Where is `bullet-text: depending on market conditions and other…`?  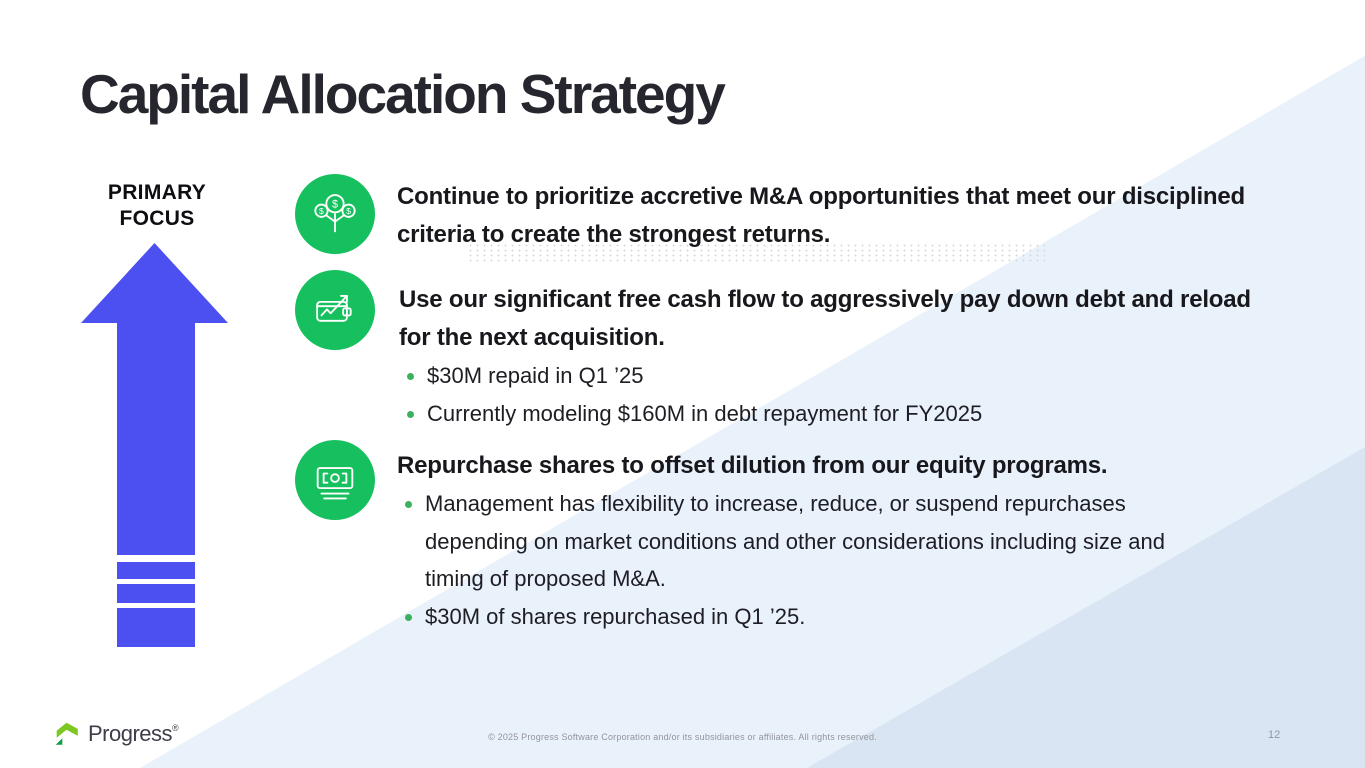 bullet-text: depending on market conditions and other… is located at coordinates (795, 541).